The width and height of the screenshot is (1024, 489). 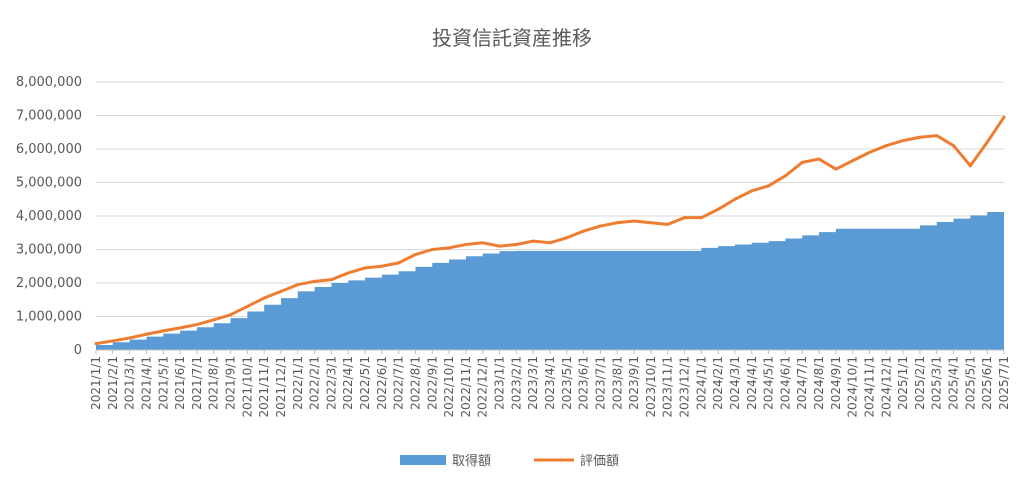 What do you see at coordinates (920, 383) in the screenshot?
I see `x-tick-label: 2025/2/1` at bounding box center [920, 383].